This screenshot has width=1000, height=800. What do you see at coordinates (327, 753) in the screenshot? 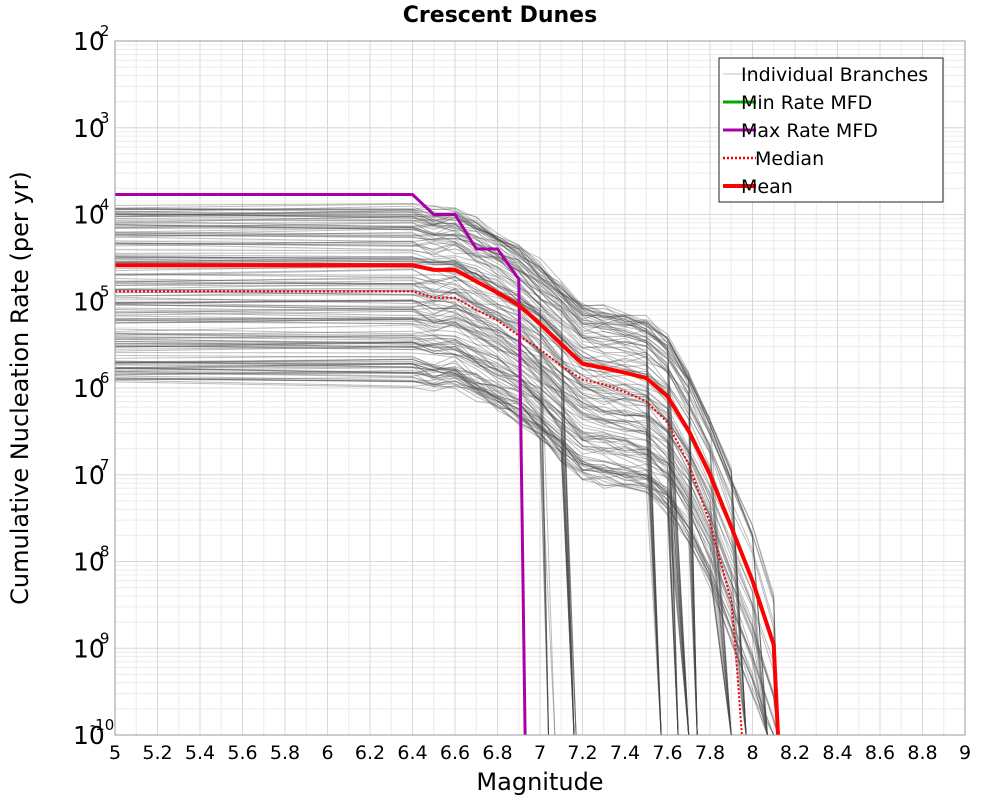
I see `x-tick-label: 6` at bounding box center [327, 753].